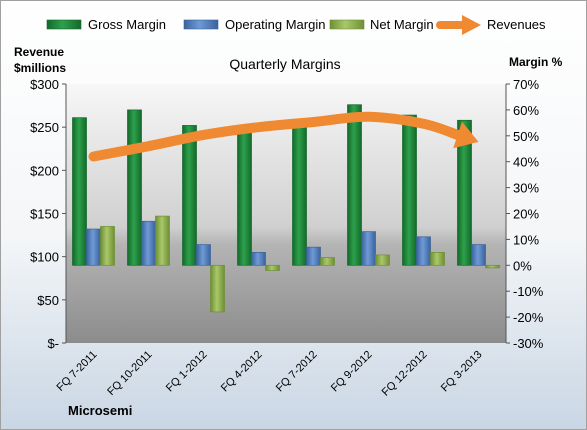 This screenshot has width=587, height=430. What do you see at coordinates (100, 410) in the screenshot?
I see `company-label: Microsemi` at bounding box center [100, 410].